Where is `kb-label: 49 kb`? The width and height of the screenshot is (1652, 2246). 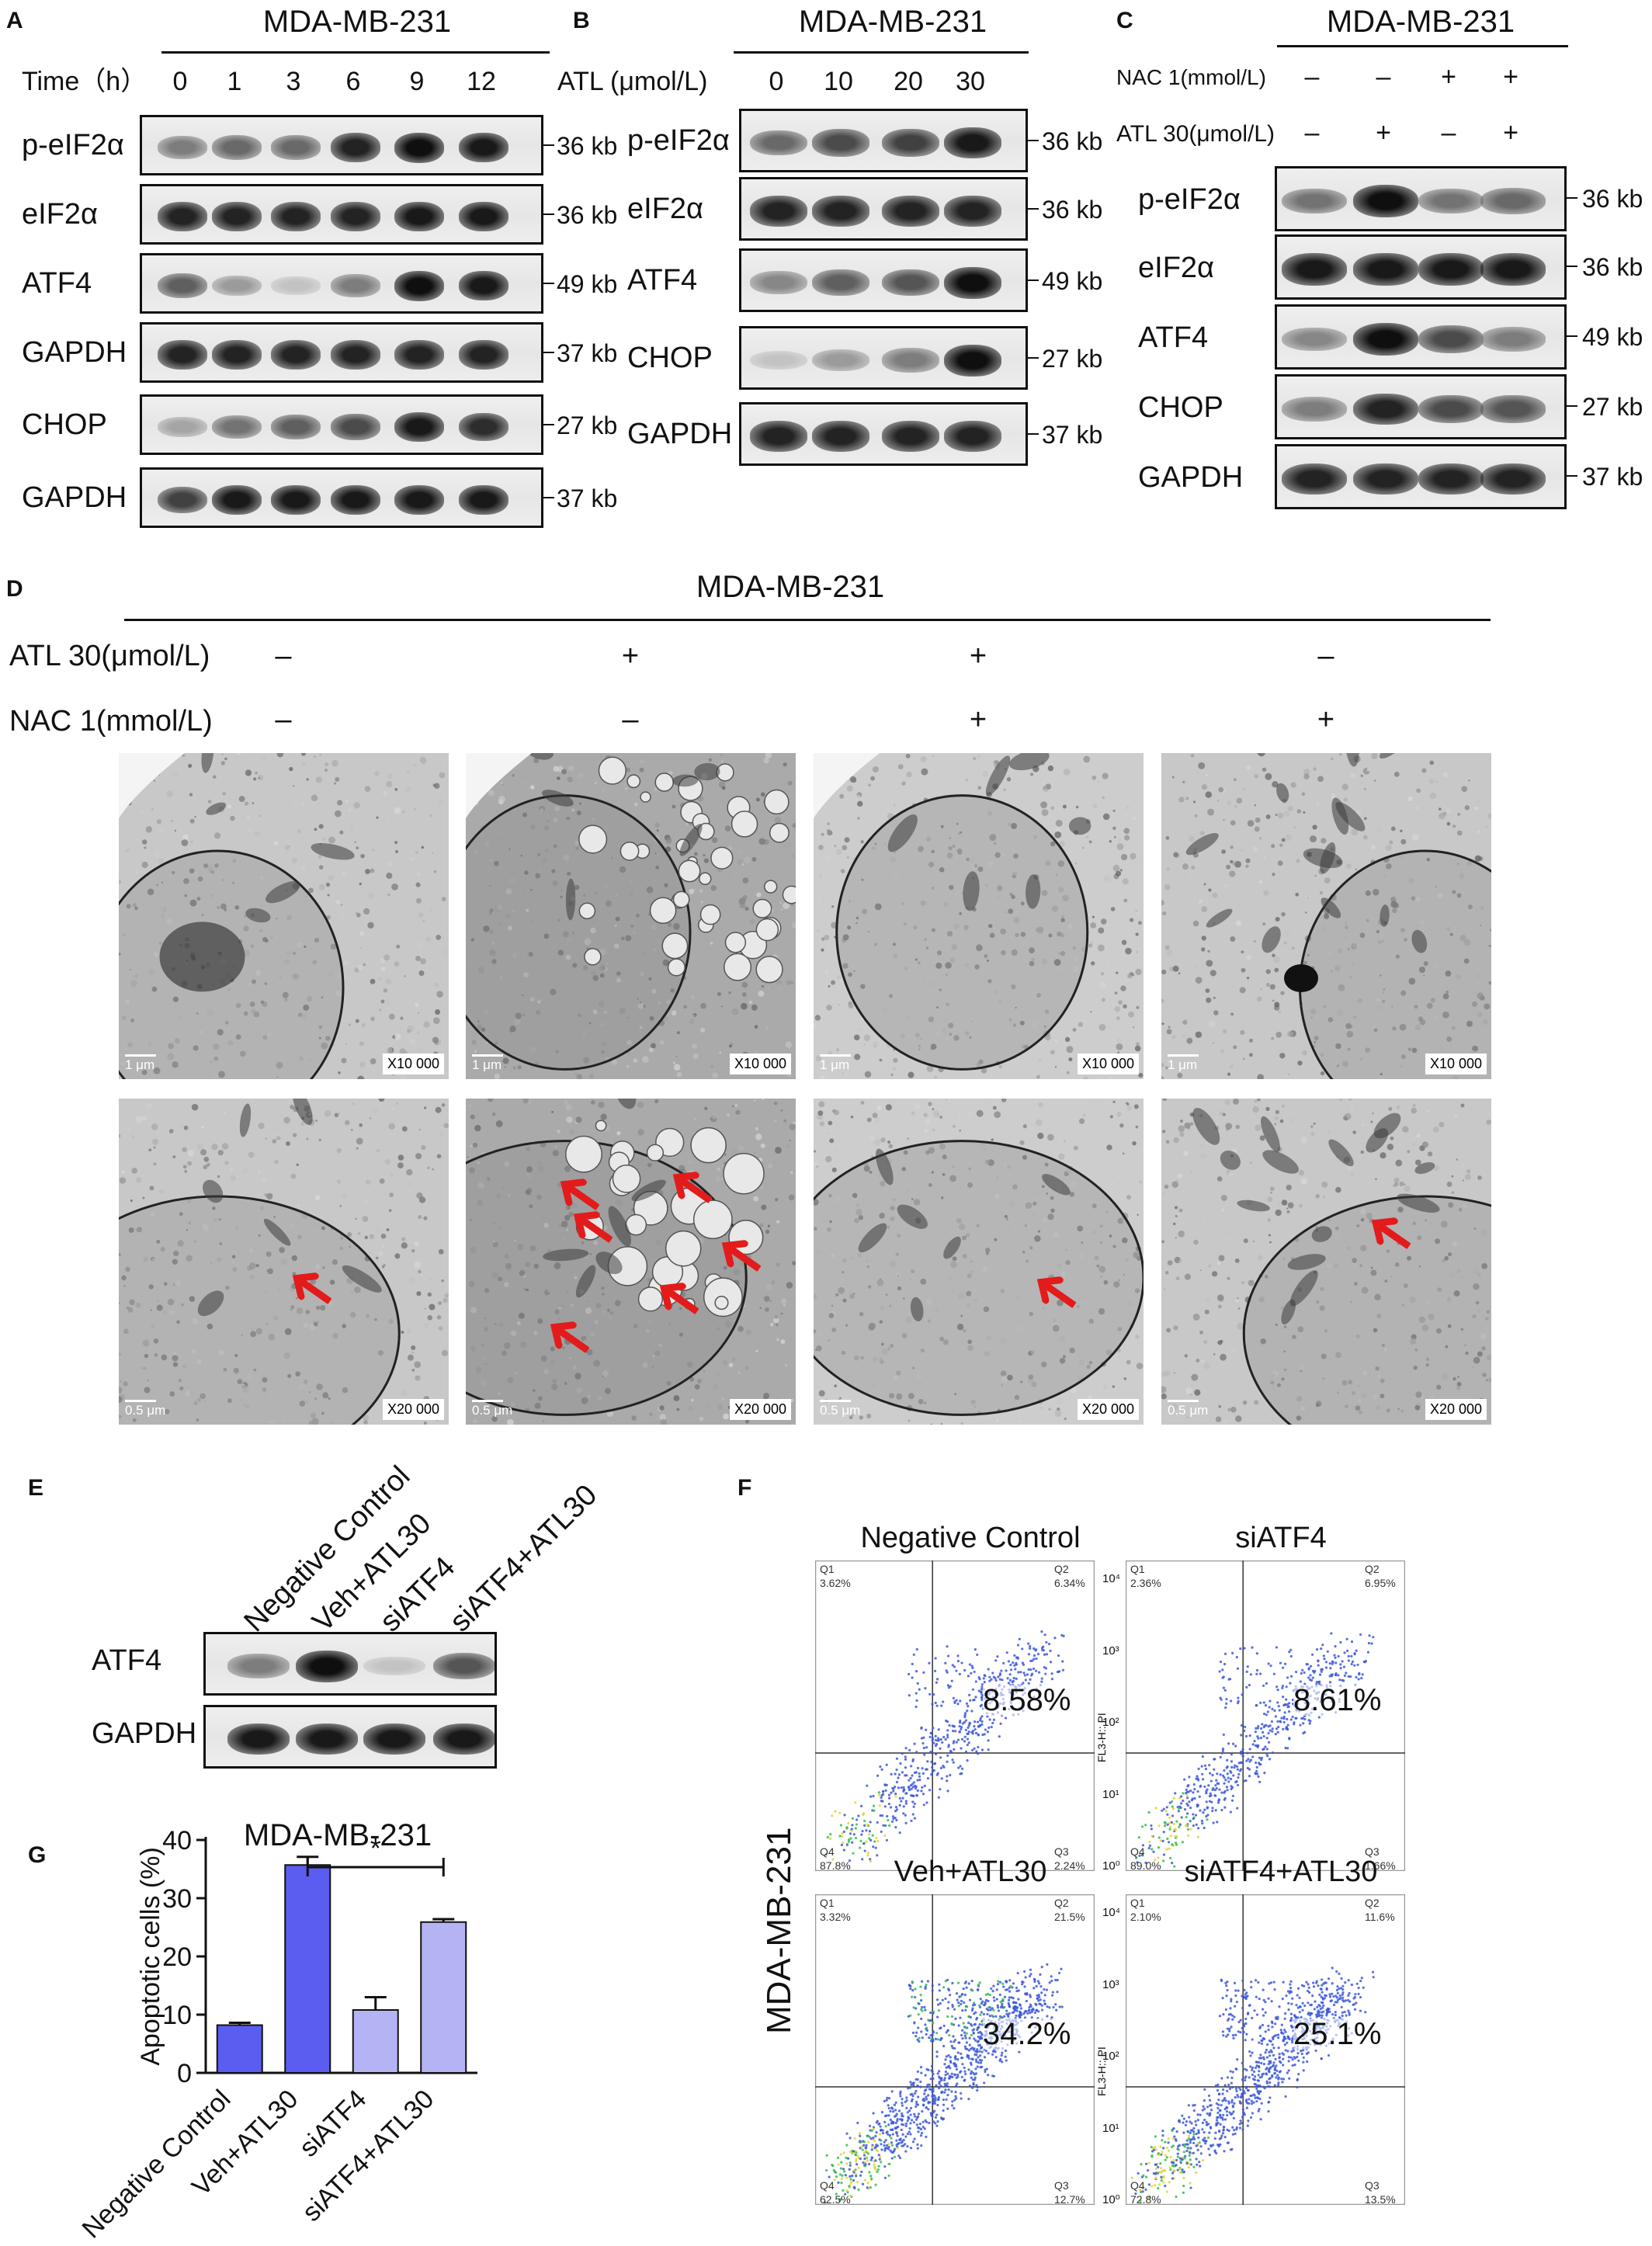 kb-label: 49 kb is located at coordinates (1612, 337).